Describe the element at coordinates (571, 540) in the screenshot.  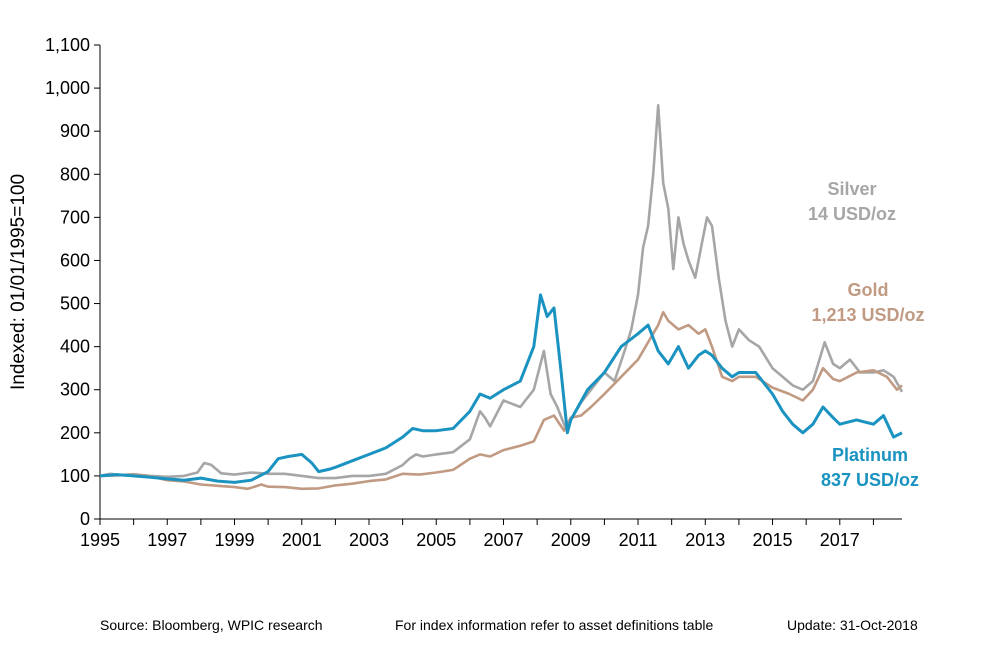
I see `x-tick-label: 2009` at that location.